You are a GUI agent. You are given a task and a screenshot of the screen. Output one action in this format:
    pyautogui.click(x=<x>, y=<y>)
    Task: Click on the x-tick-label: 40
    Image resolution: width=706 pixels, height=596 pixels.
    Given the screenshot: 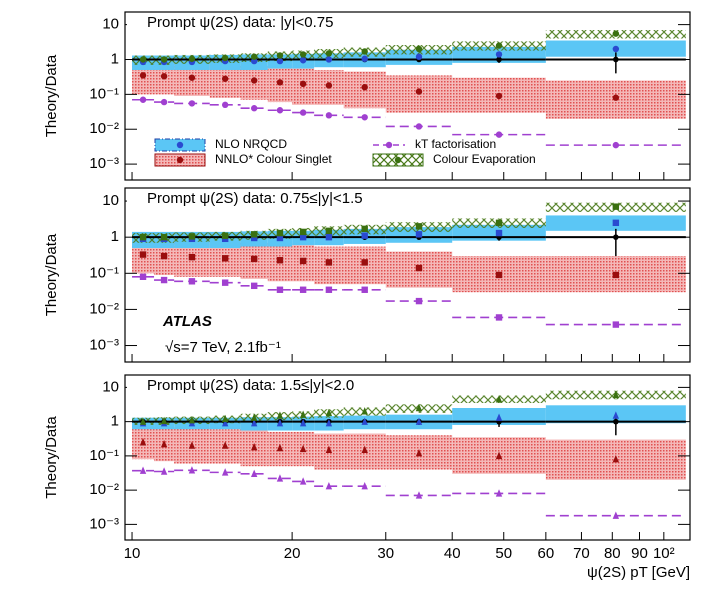 What is the action you would take?
    pyautogui.click(x=452, y=553)
    